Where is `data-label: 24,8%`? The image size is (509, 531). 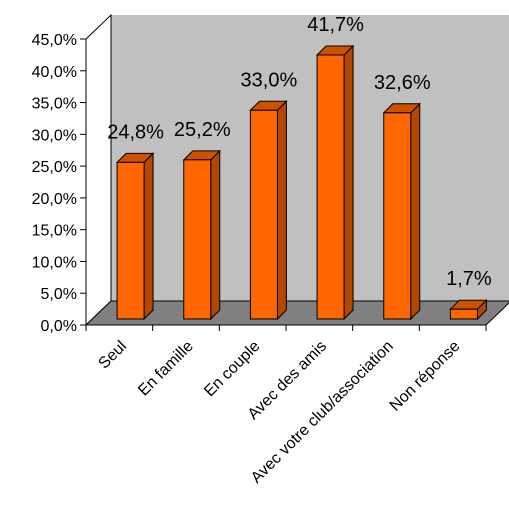 data-label: 24,8% is located at coordinates (135, 132).